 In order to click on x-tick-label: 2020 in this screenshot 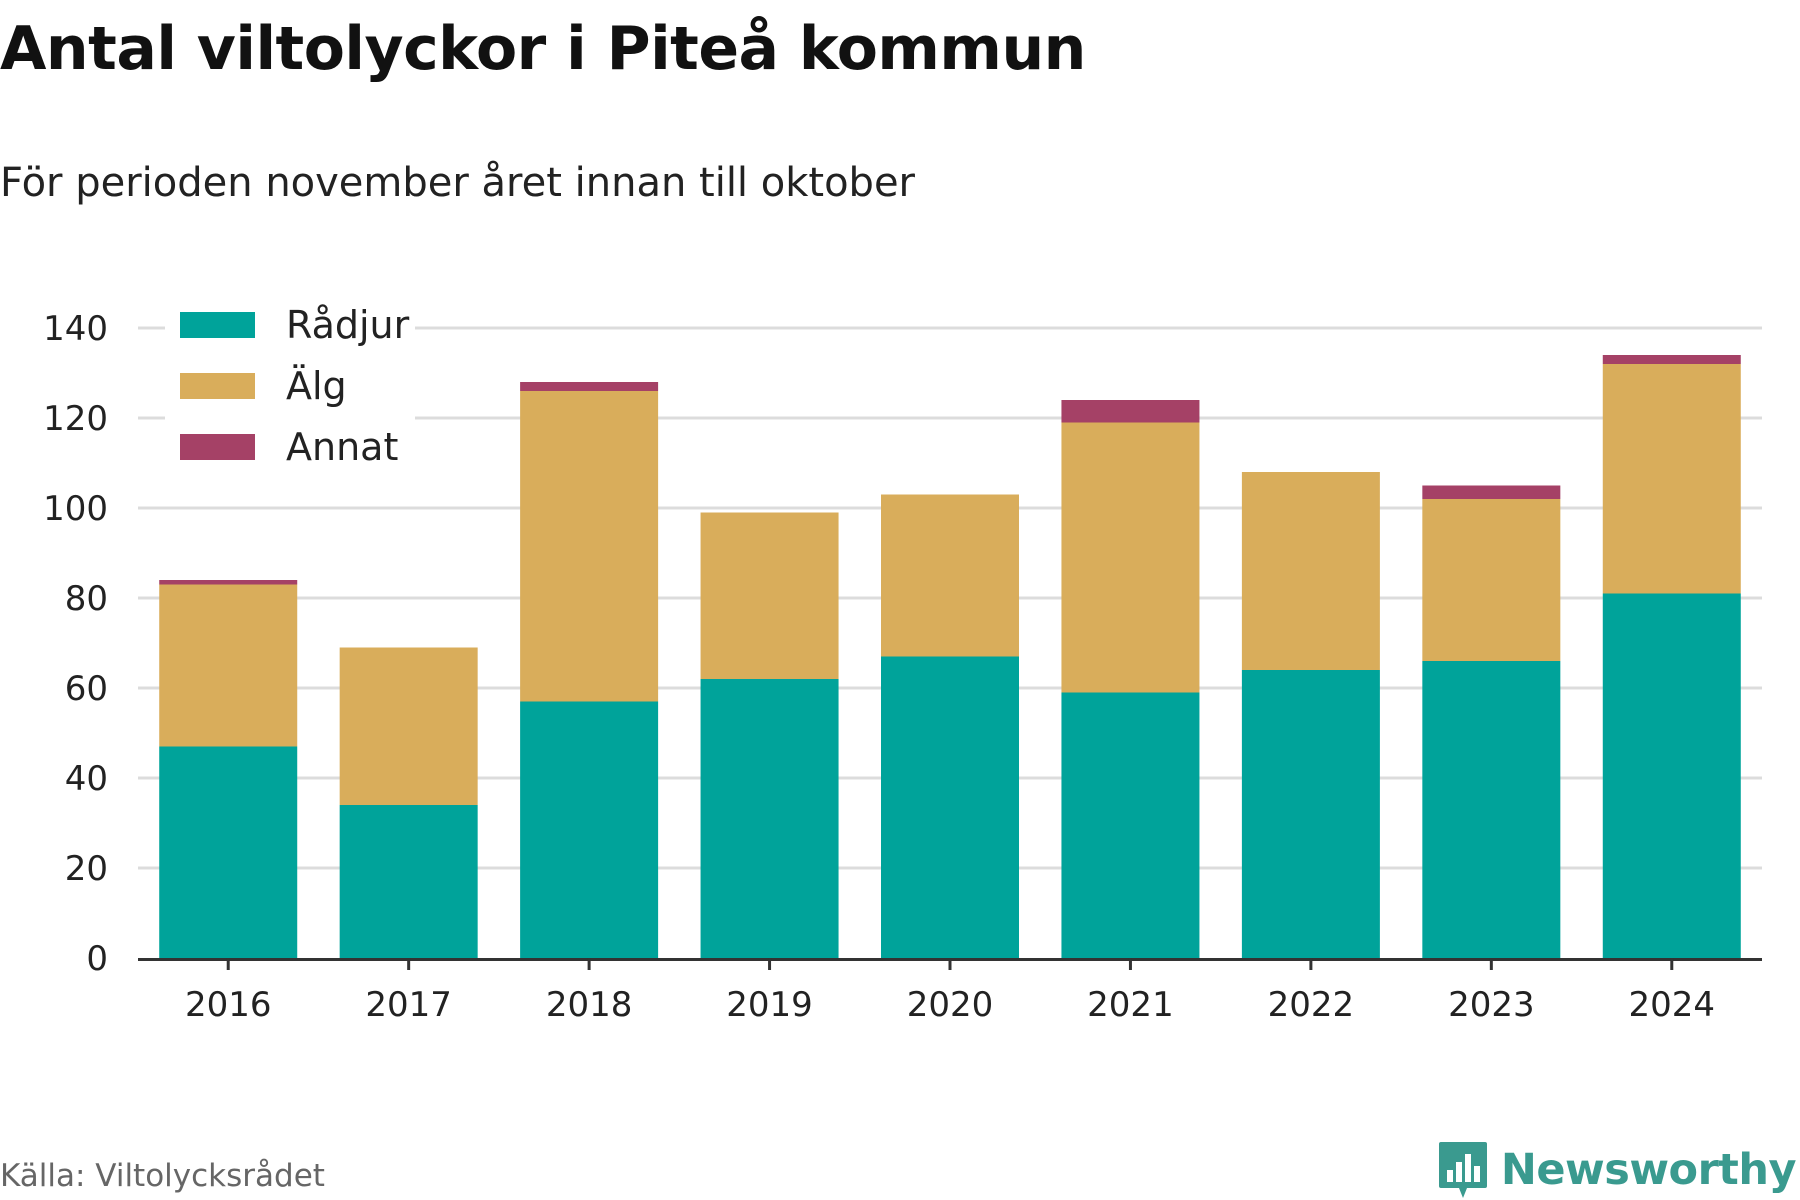, I will do `click(950, 1005)`.